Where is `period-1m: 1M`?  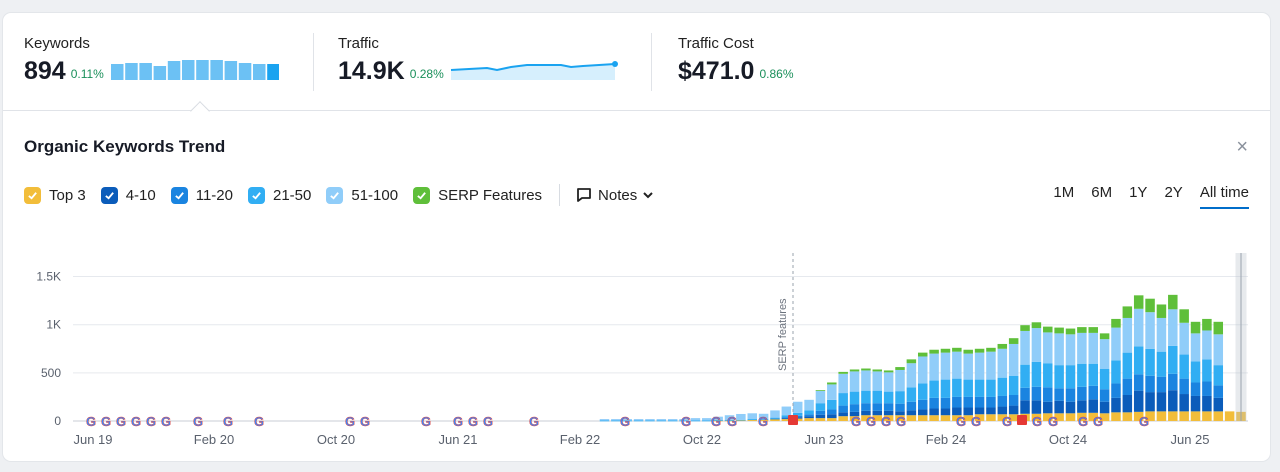
period-1m: 1M is located at coordinates (1064, 192).